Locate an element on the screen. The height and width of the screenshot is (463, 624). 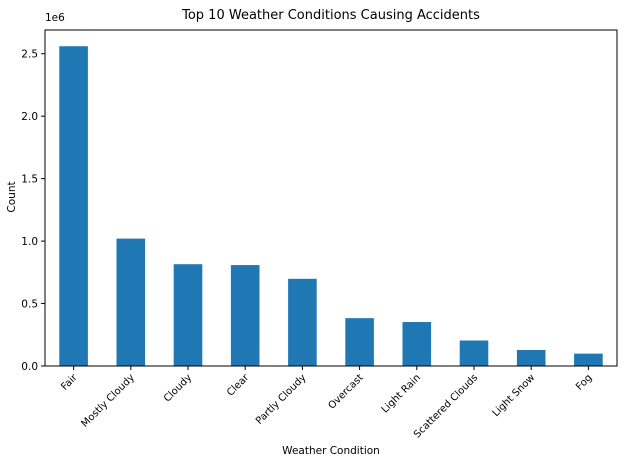
y-tick-label: 2.5 is located at coordinates (29, 55).